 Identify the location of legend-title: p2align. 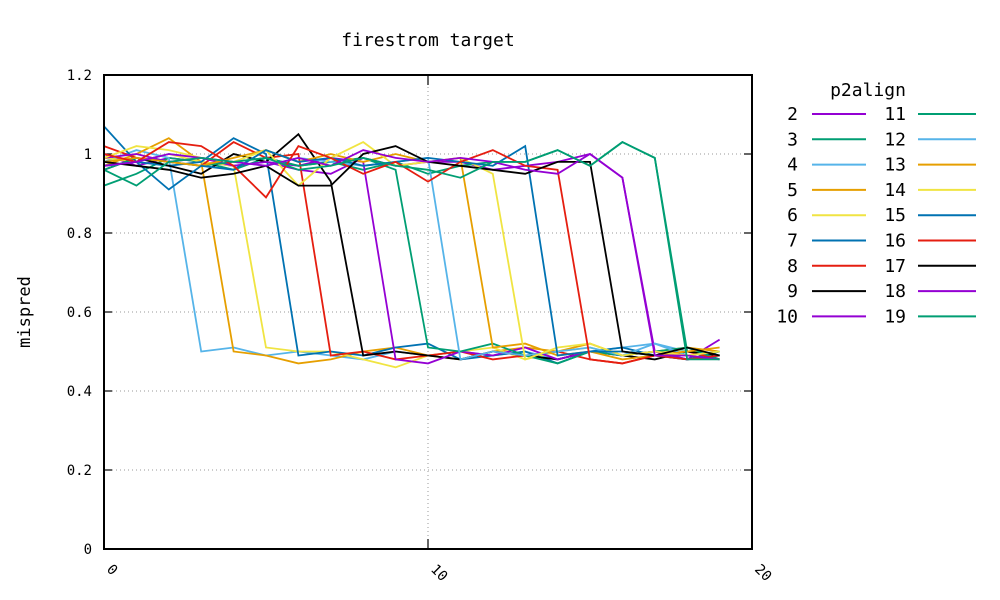
(868, 90).